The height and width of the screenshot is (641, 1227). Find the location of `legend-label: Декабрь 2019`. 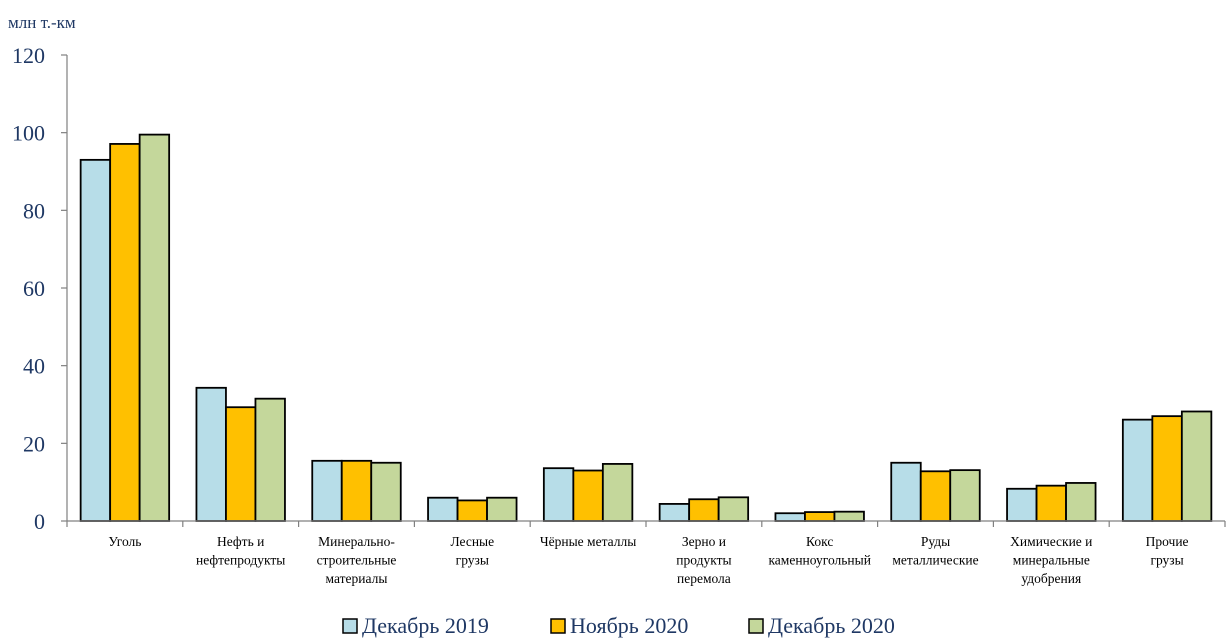

legend-label: Декабрь 2019 is located at coordinates (425, 625).